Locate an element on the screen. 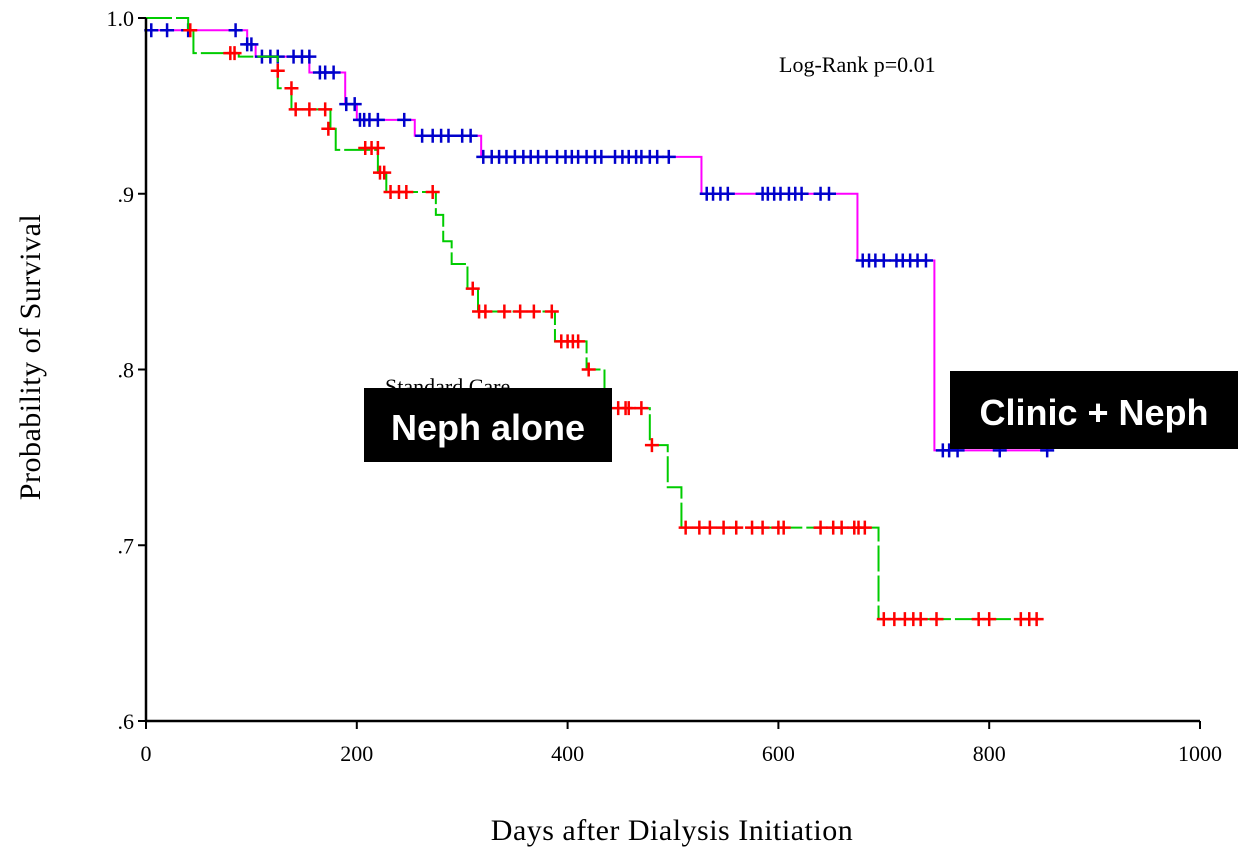 Image resolution: width=1238 pixels, height=853 pixels. y-tick-label: 1.0 is located at coordinates (121, 18).